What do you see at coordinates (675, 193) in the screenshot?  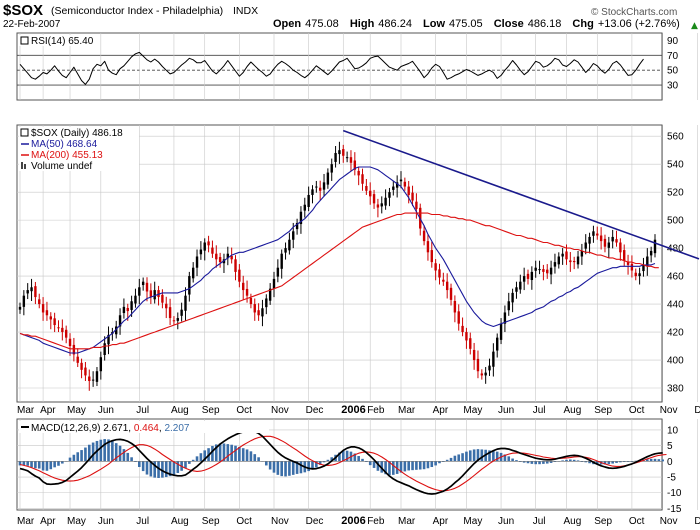 I see `price-tick-label: 520` at bounding box center [675, 193].